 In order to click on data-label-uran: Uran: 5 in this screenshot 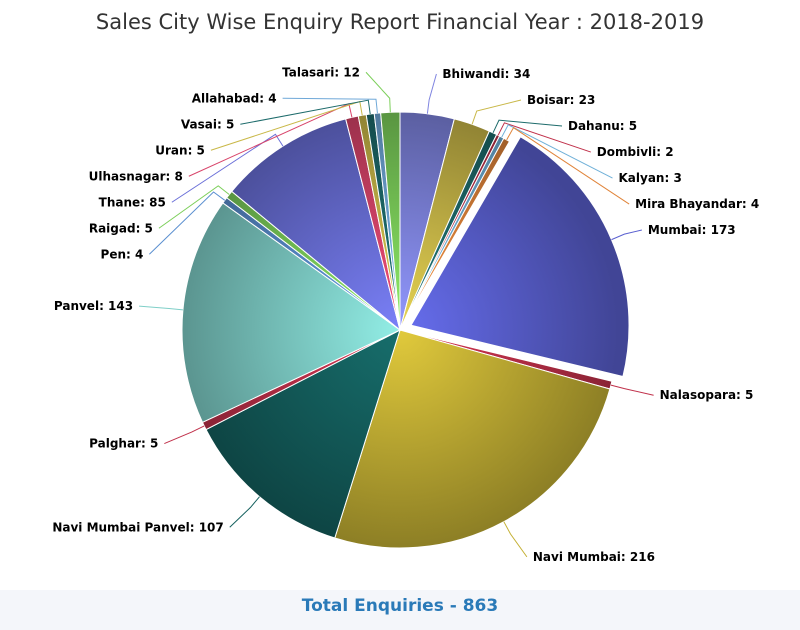, I will do `click(180, 150)`.